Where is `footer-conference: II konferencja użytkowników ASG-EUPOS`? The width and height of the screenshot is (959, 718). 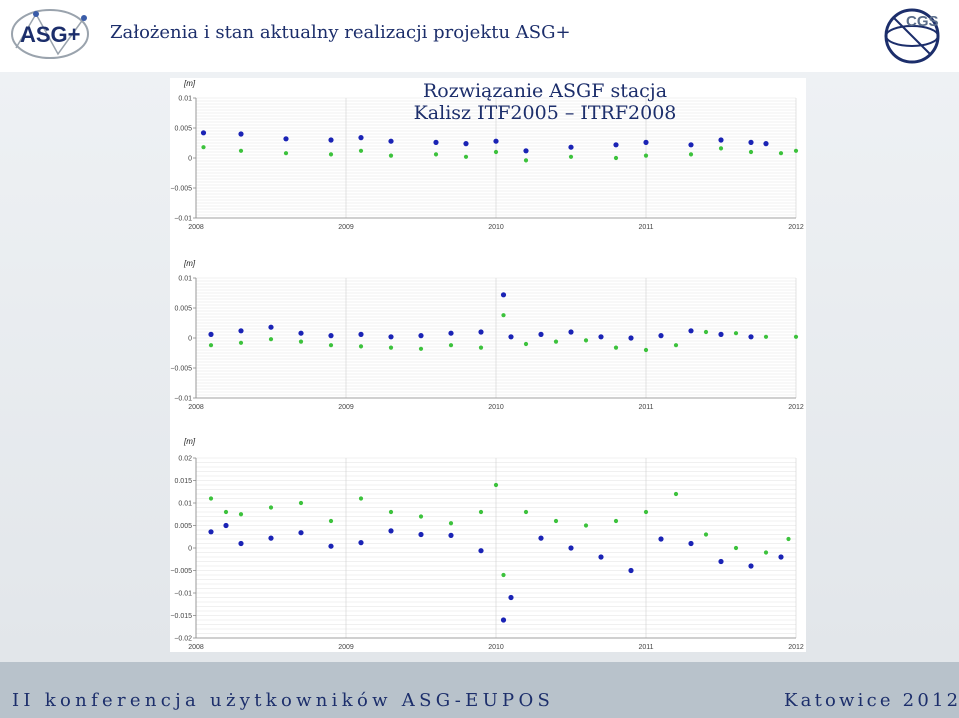
footer-conference: II konferencja użytkowników ASG-EUPOS is located at coordinates (283, 700).